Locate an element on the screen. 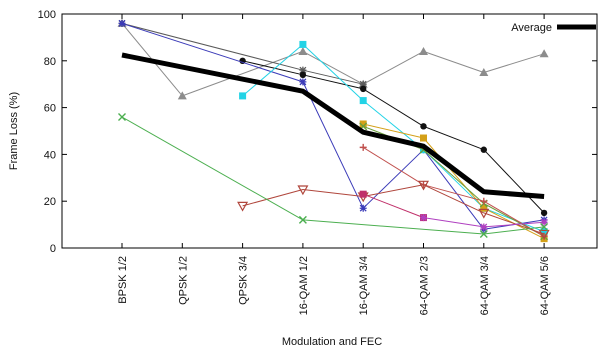 This screenshot has height=349, width=601. x-tick-label: 16-QAM 1/2 is located at coordinates (304, 285).